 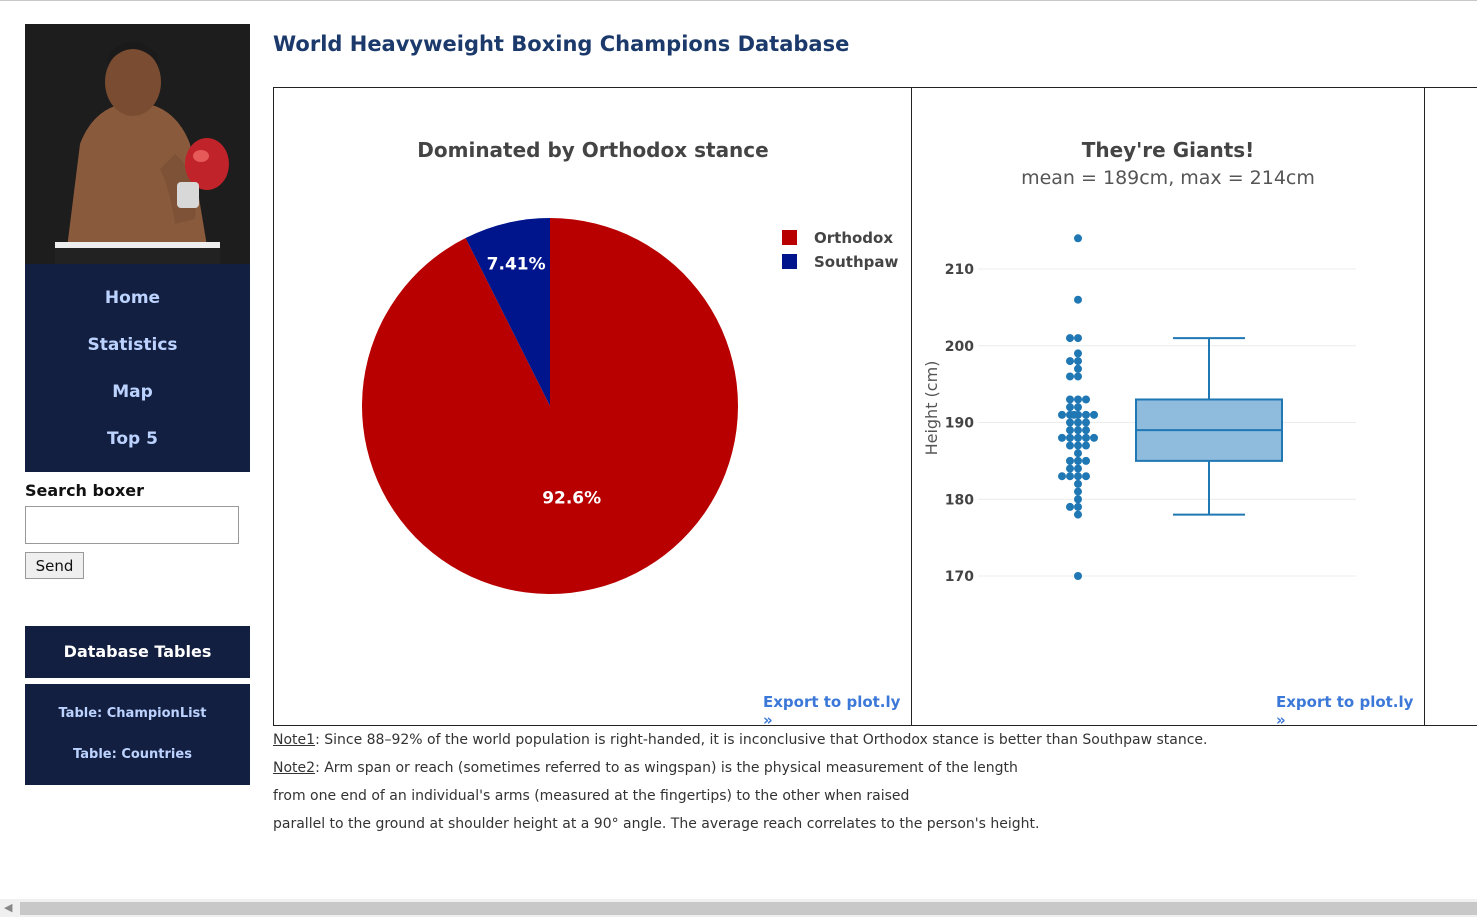 What do you see at coordinates (8, 907) in the screenshot?
I see `scroll-left-icon: ◀` at bounding box center [8, 907].